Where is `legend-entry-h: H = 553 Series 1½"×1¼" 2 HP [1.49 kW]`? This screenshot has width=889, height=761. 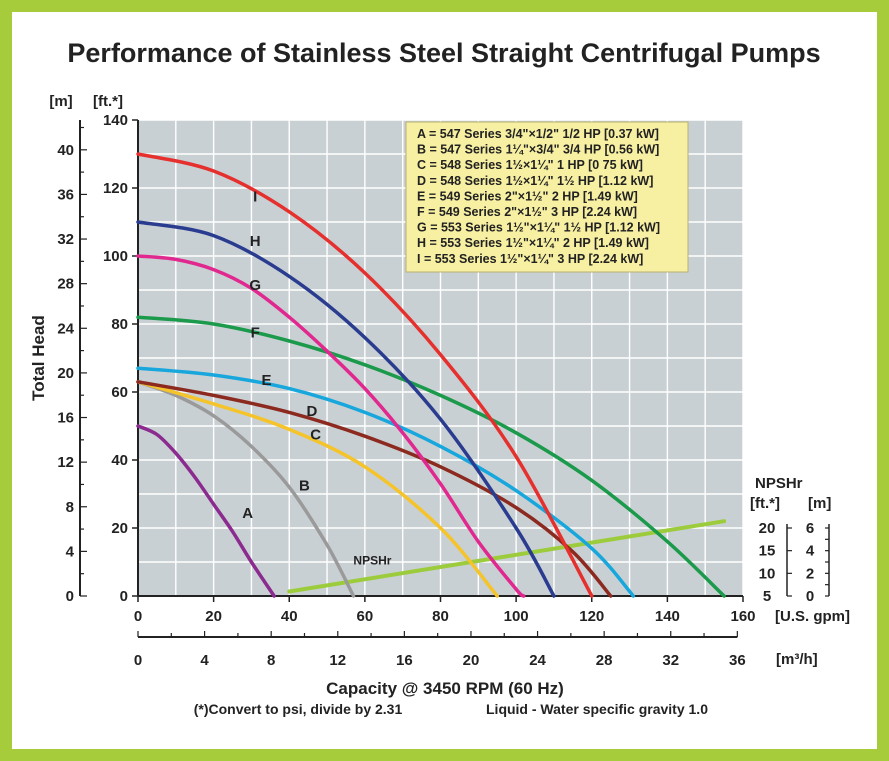 legend-entry-h: H = 553 Series 1½"×1¼" 2 HP [1.49 kW] is located at coordinates (533, 243).